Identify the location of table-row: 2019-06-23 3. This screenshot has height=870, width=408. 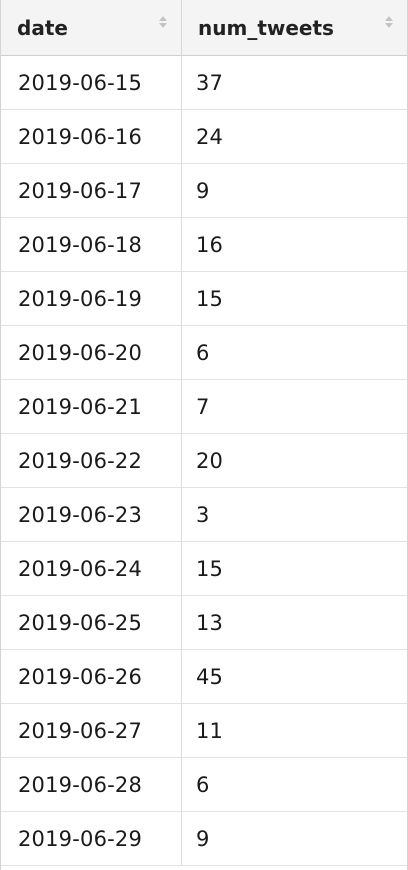
(204, 515).